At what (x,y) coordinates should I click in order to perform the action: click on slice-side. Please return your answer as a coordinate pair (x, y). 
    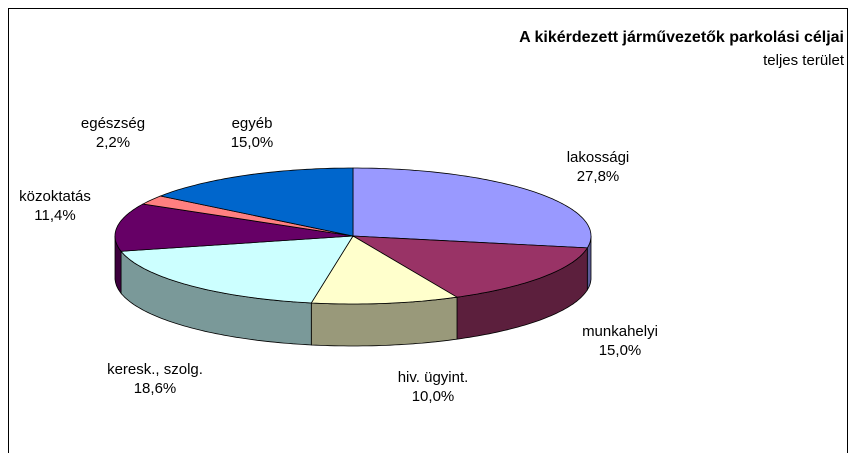
    Looking at the image, I should click on (384, 321).